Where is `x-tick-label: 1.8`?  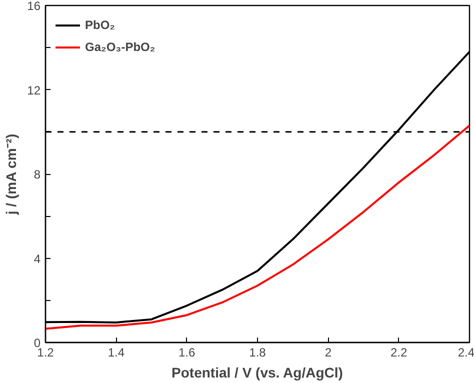
x-tick-label: 1.8 is located at coordinates (257, 353).